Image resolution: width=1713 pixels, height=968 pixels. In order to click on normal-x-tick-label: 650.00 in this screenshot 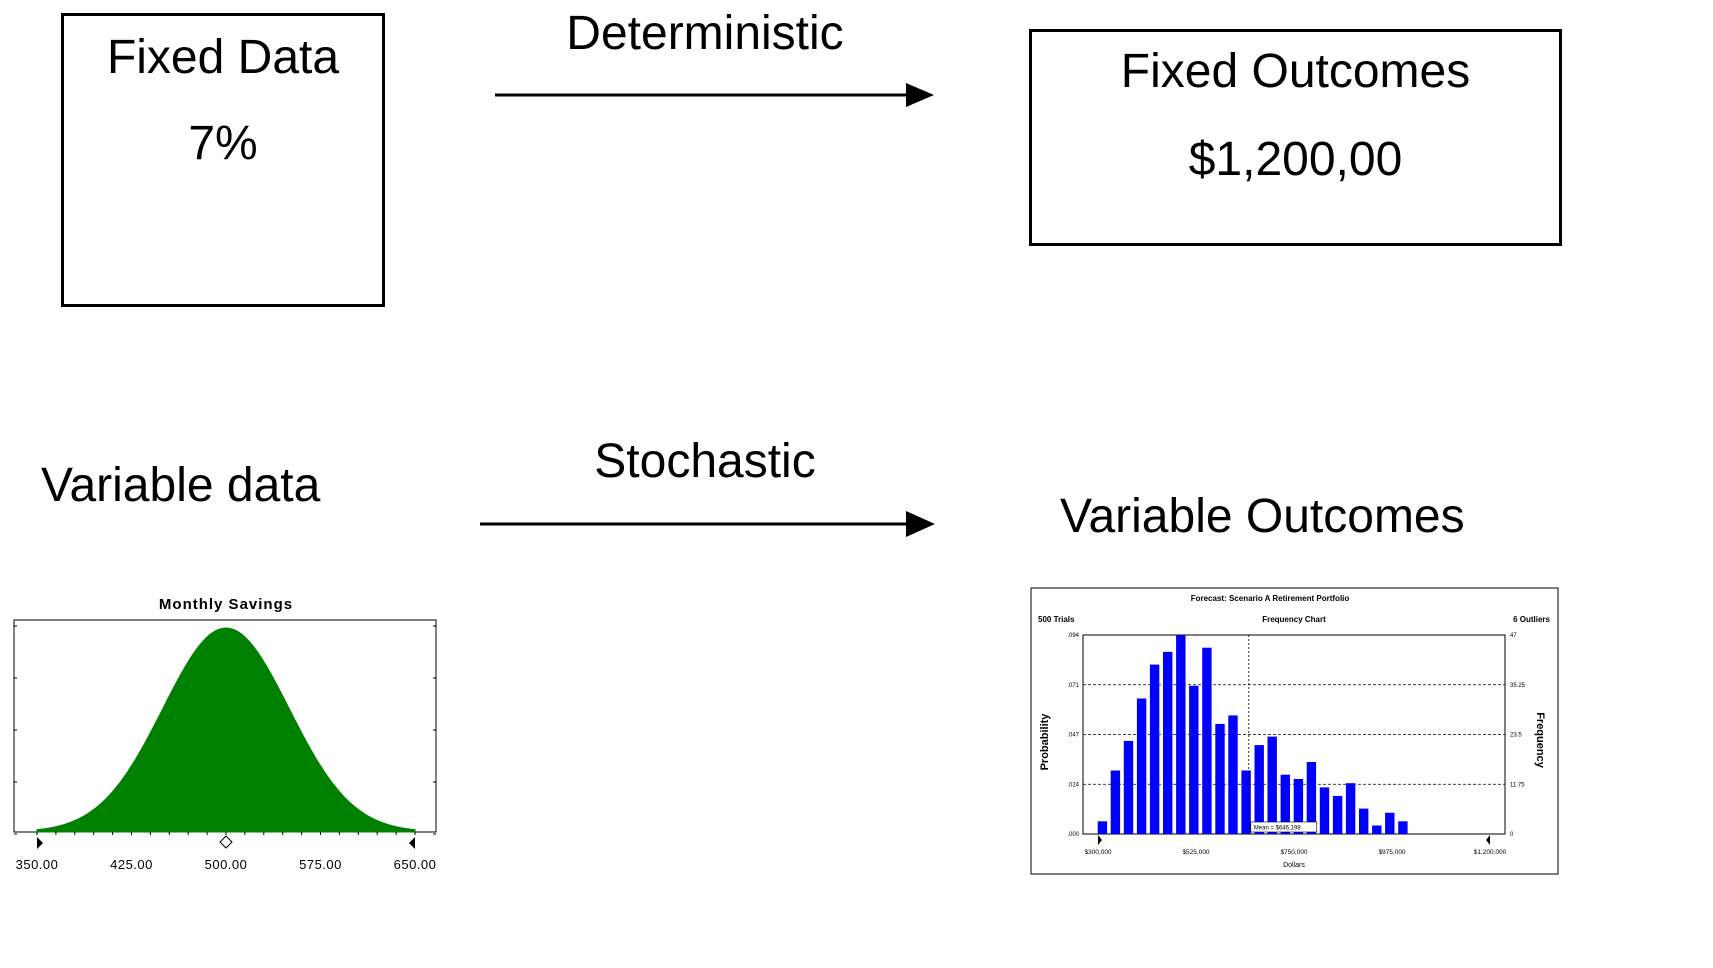, I will do `click(415, 864)`.